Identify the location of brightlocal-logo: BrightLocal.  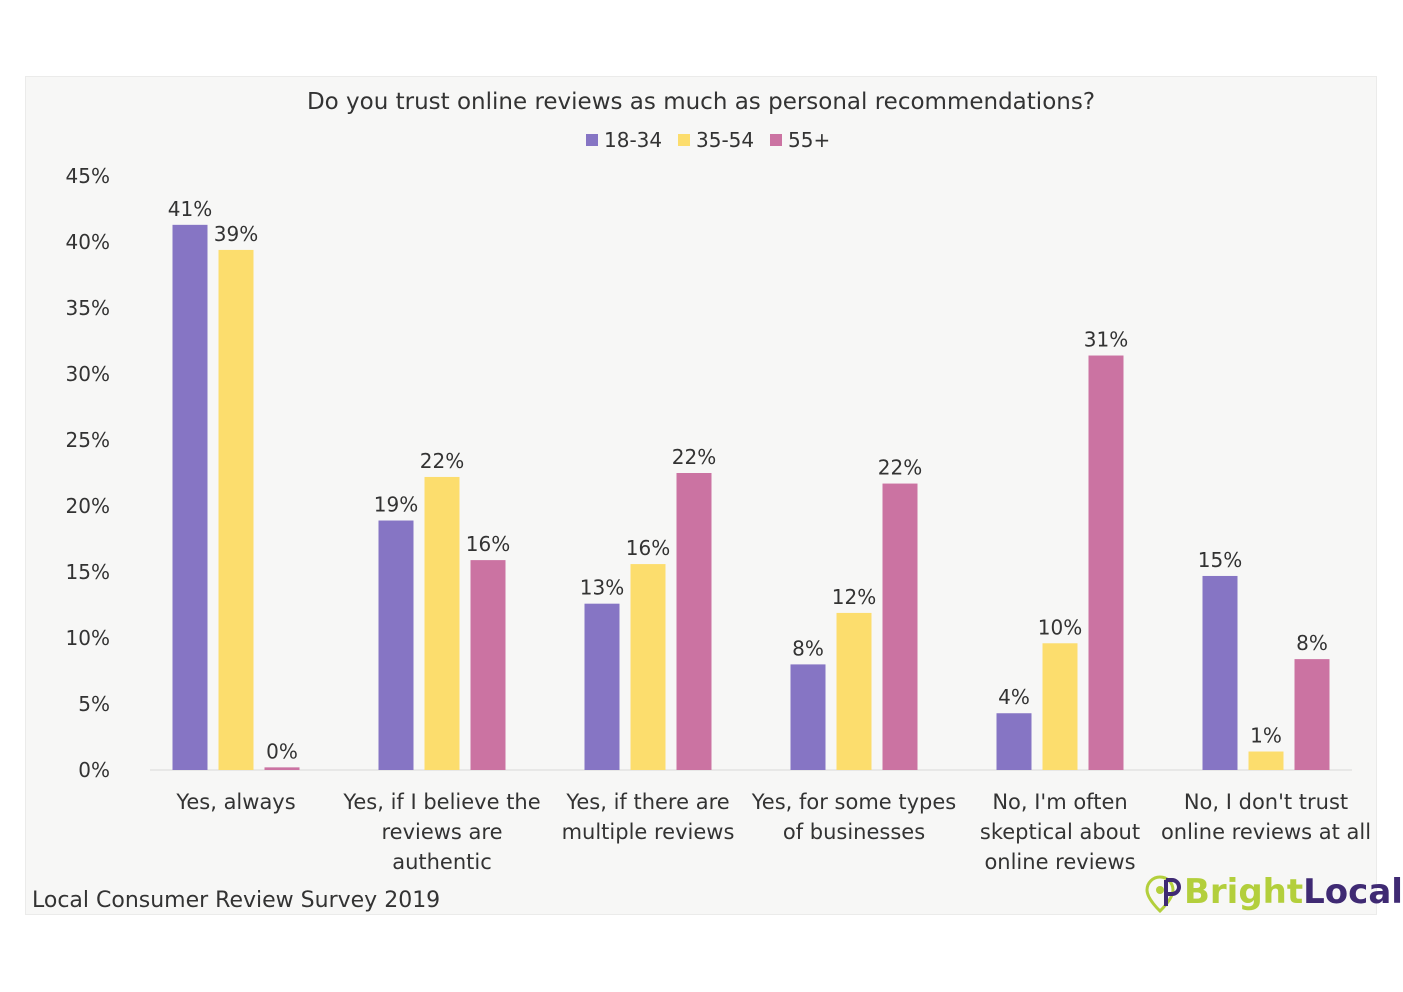
(1274, 893).